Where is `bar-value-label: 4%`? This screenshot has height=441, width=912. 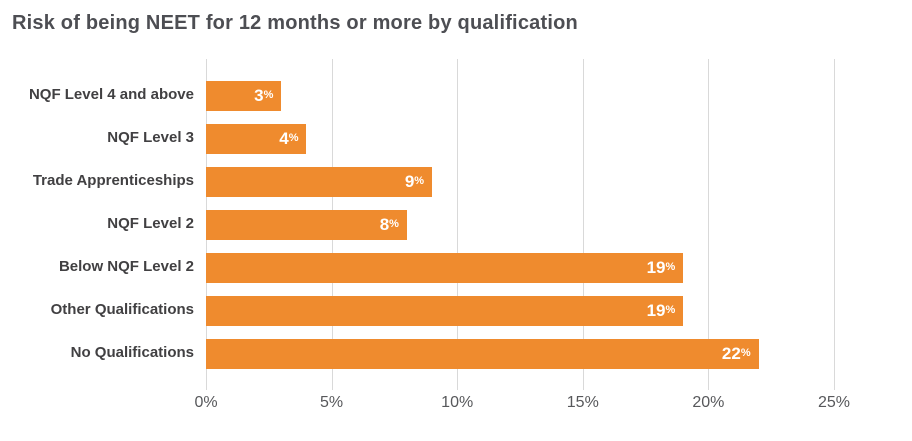
bar-value-label: 4% is located at coordinates (289, 138).